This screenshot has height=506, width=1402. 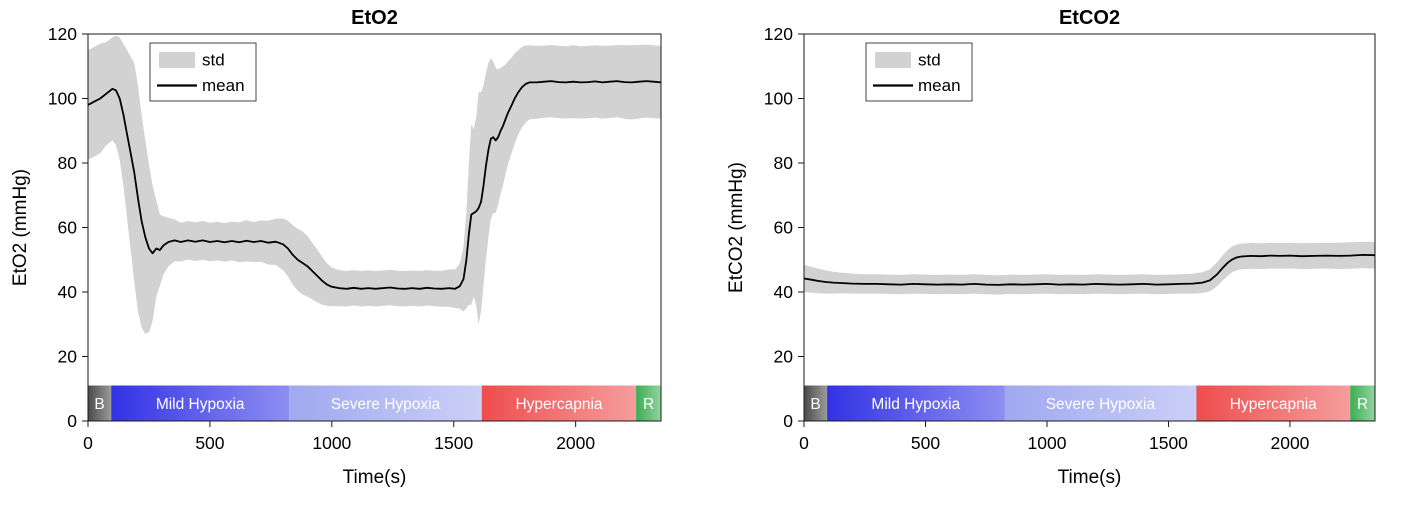 What do you see at coordinates (20, 227) in the screenshot?
I see `y-axis-label: EtO2 (mmHg)` at bounding box center [20, 227].